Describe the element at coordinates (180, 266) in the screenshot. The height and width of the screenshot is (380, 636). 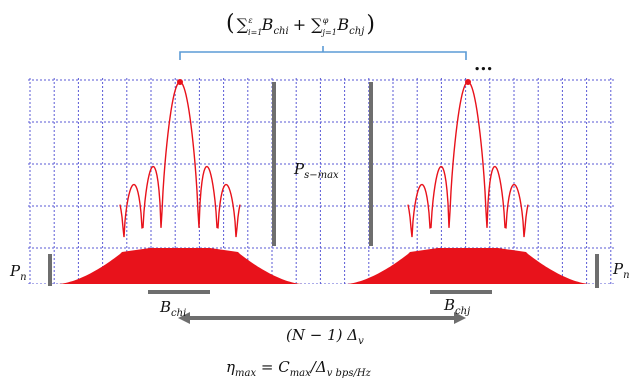
I see `spectrum-fill-left` at that location.